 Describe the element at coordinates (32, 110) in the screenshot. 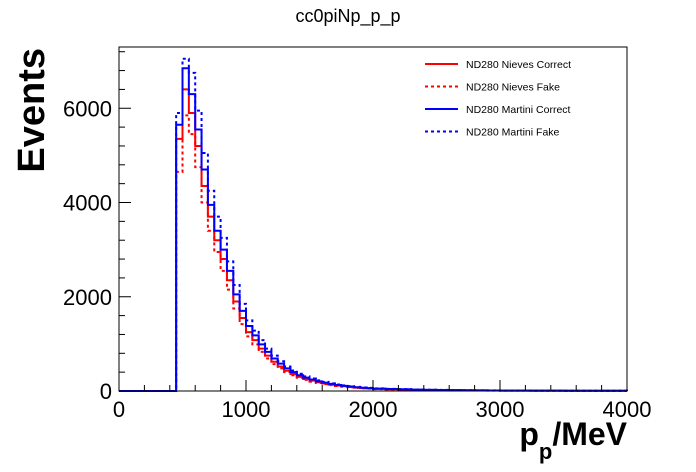

I see `y-axis-title: Events` at that location.